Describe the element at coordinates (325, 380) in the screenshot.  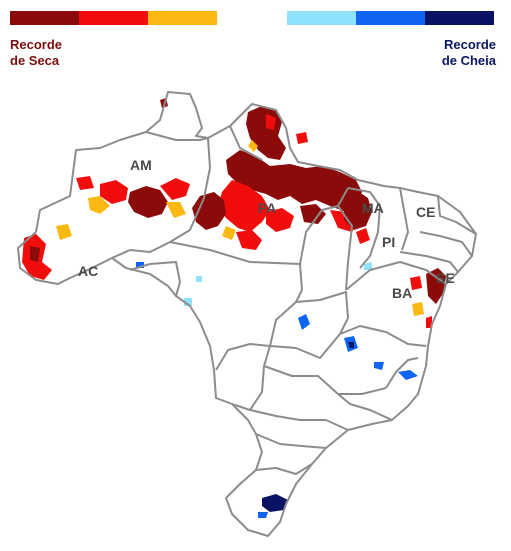
I see `border-sp-mg` at that location.